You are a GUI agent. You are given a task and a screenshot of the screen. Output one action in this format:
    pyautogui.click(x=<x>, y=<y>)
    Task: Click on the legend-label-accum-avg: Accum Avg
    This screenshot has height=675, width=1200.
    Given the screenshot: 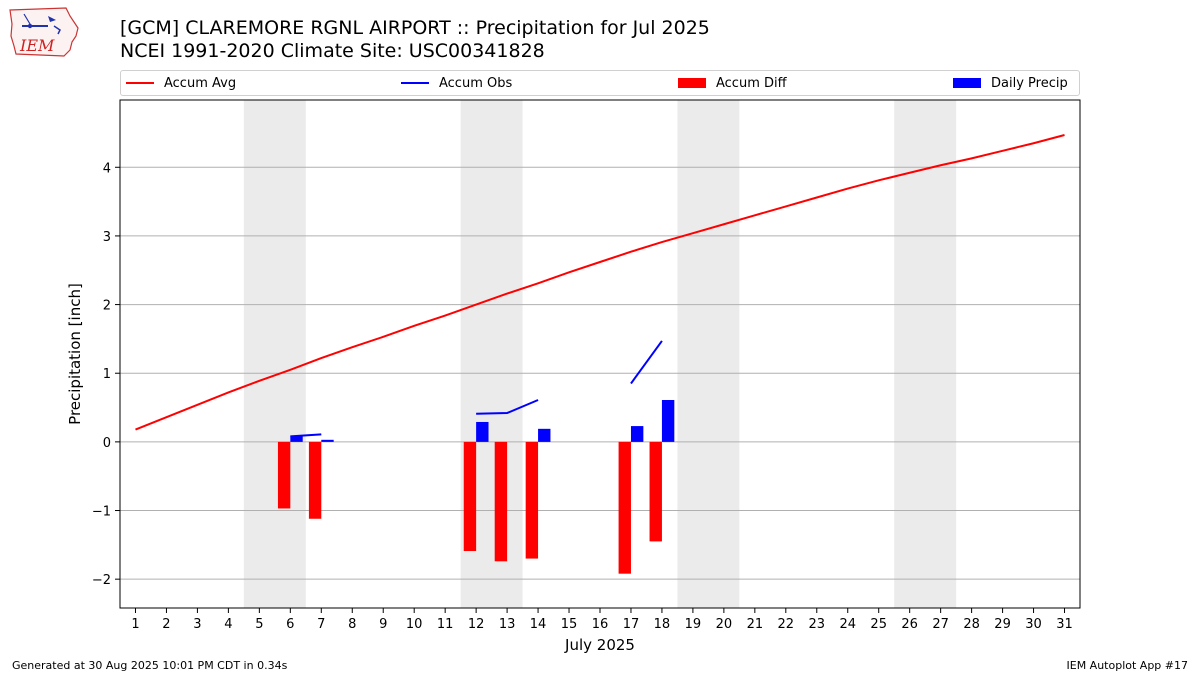 What is the action you would take?
    pyautogui.click(x=200, y=83)
    